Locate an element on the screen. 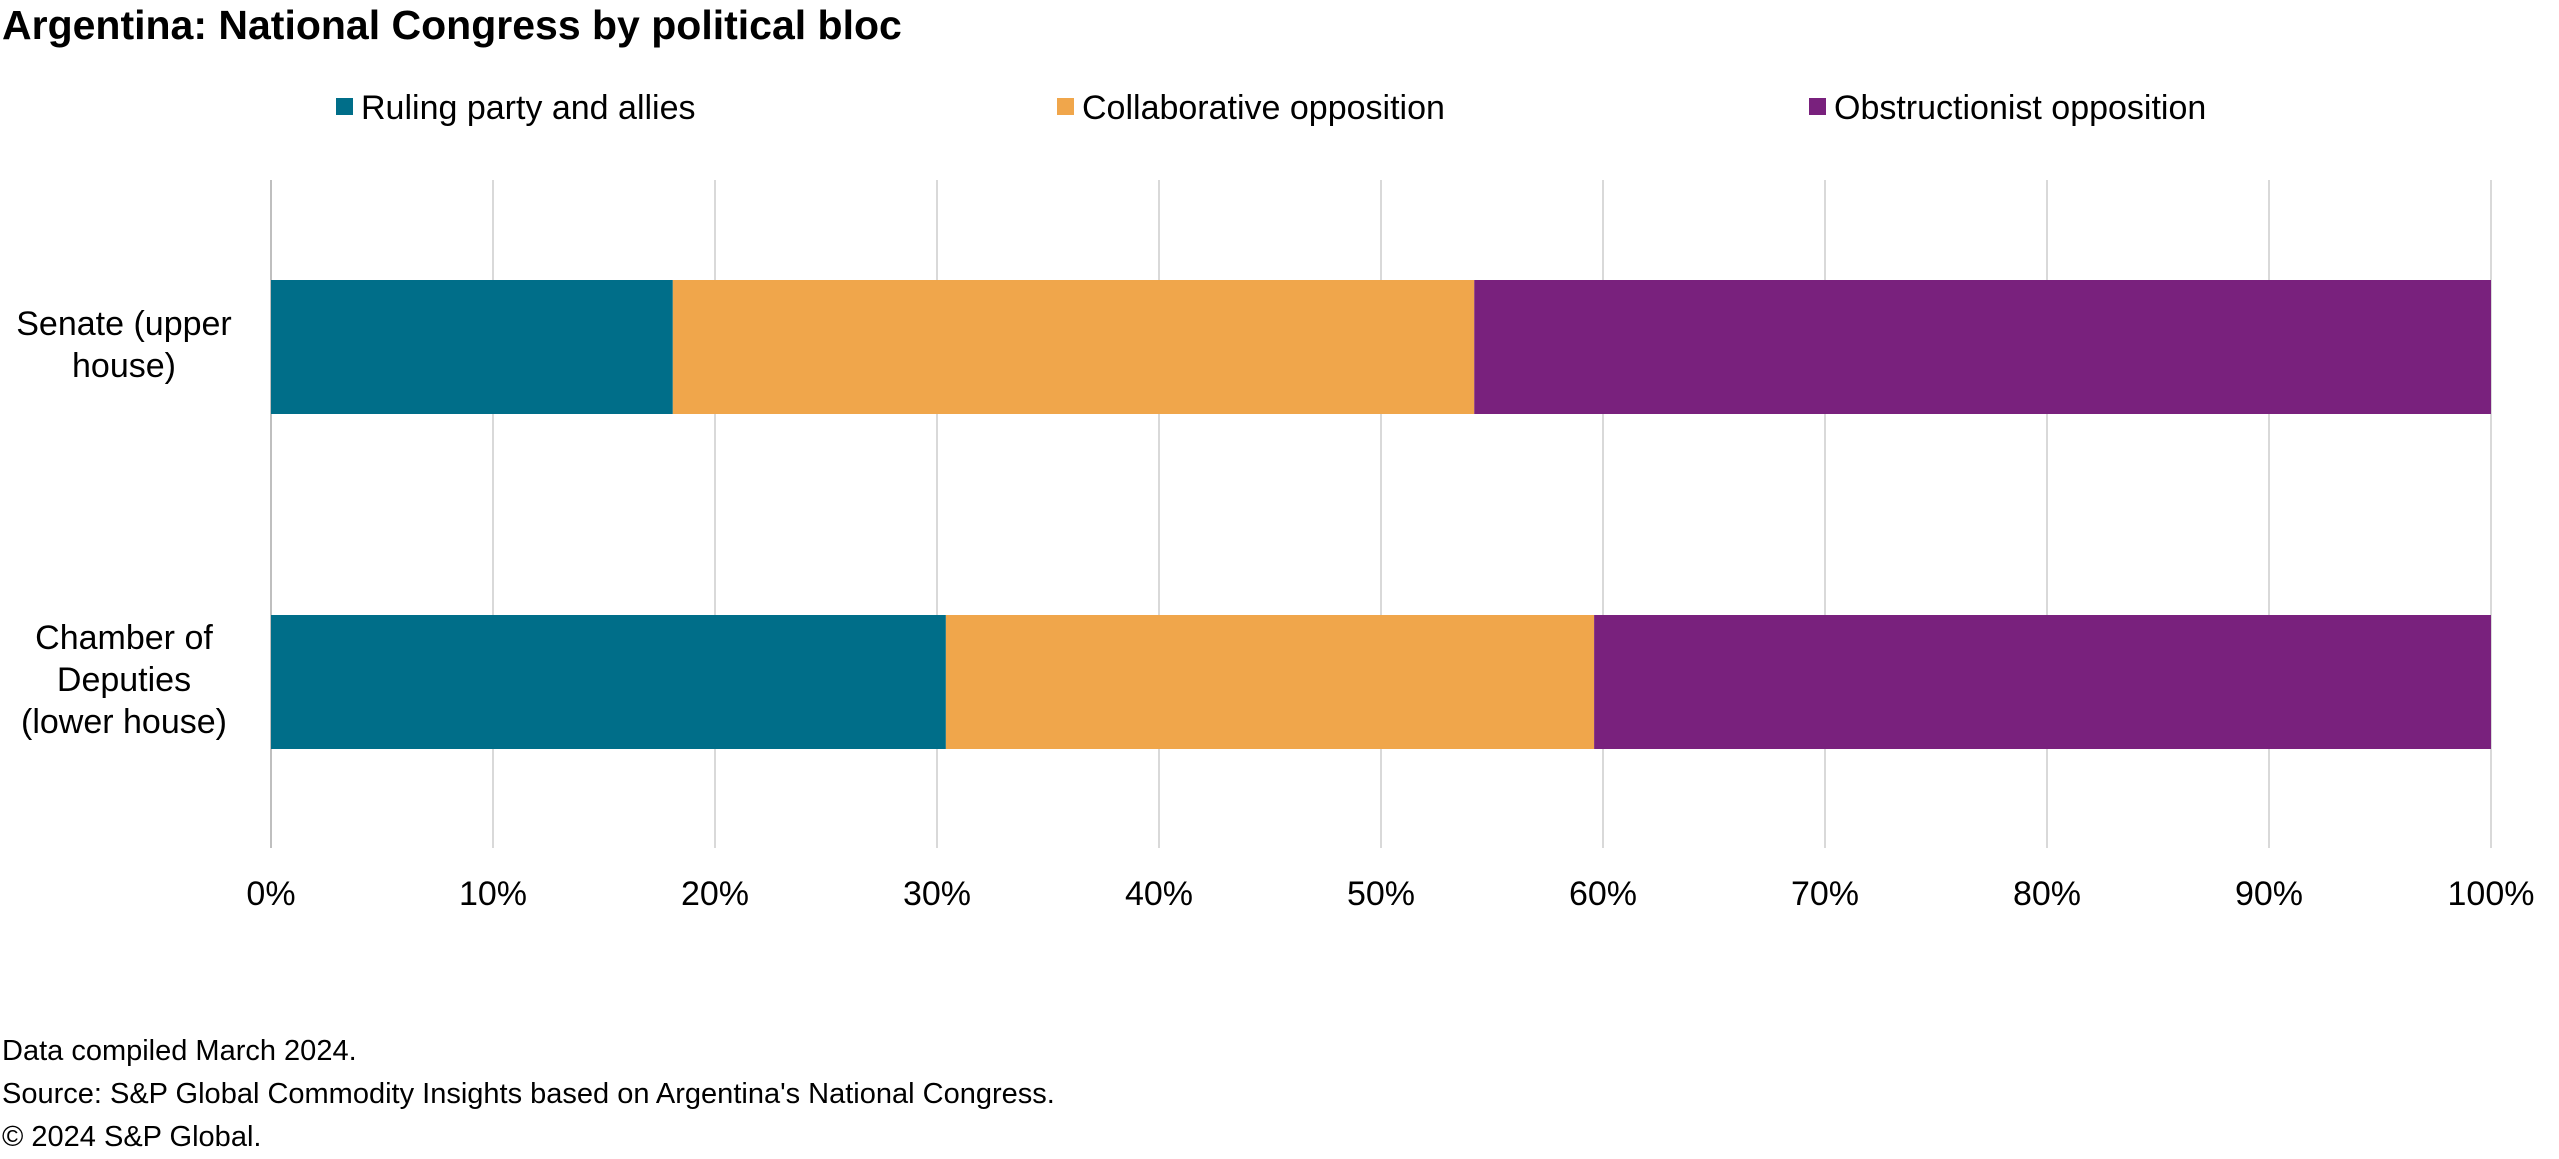 The width and height of the screenshot is (2559, 1159). legend-label: Collaborative opposition is located at coordinates (1263, 108).